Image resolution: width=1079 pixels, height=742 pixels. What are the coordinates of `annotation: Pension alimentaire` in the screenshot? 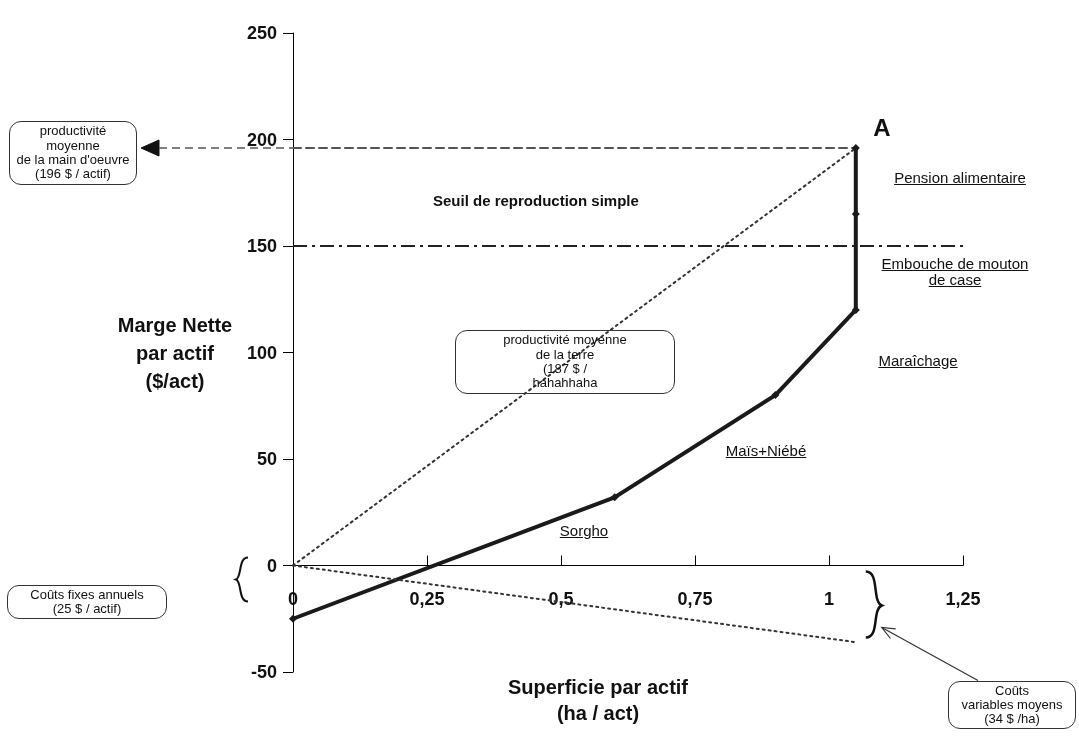 It's located at (960, 177).